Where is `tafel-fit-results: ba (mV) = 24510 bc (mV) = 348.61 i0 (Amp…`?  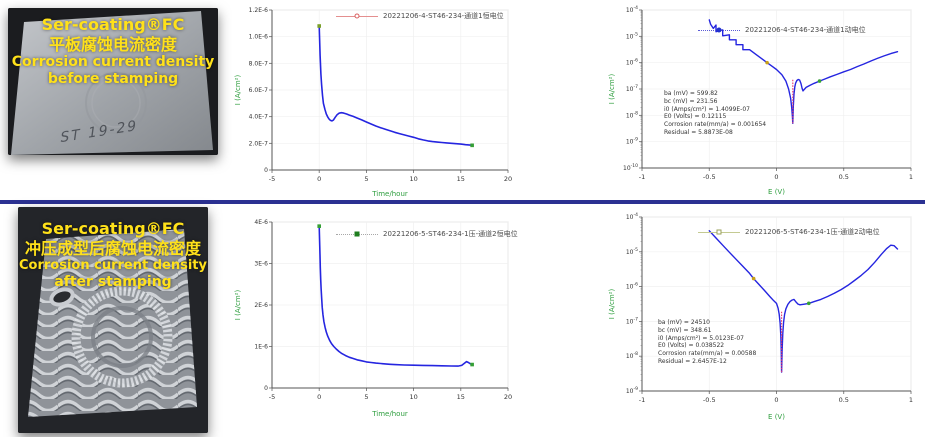 tafel-fit-results: ba (mV) = 24510 bc (mV) = 348.61 i0 (Amp… is located at coordinates (707, 342).